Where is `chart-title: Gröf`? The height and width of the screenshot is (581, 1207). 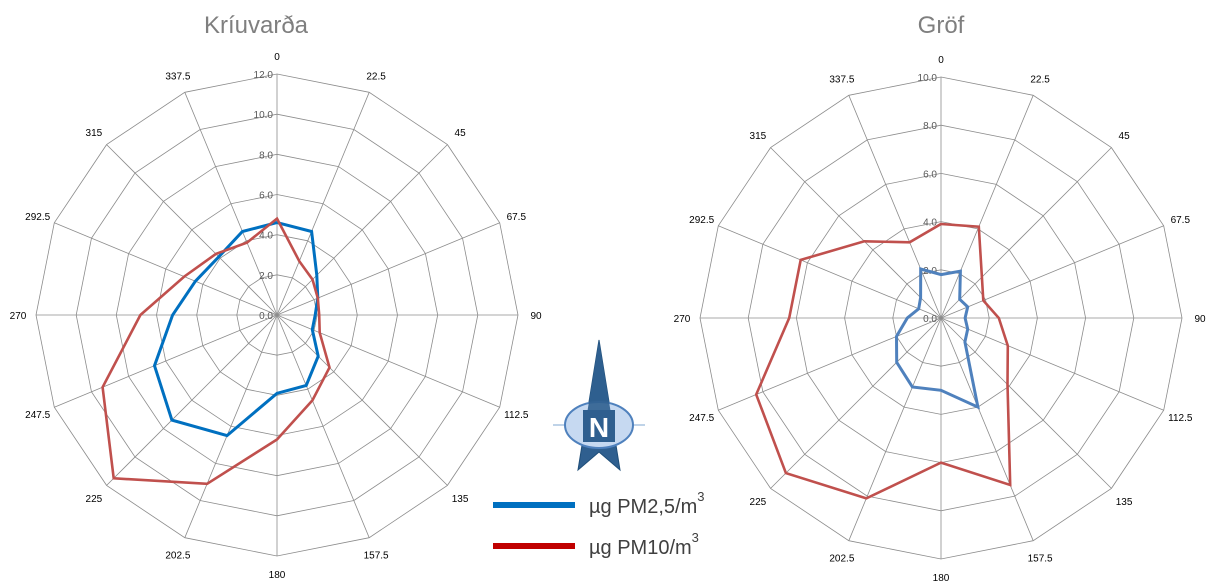
chart-title: Gröf is located at coordinates (941, 25).